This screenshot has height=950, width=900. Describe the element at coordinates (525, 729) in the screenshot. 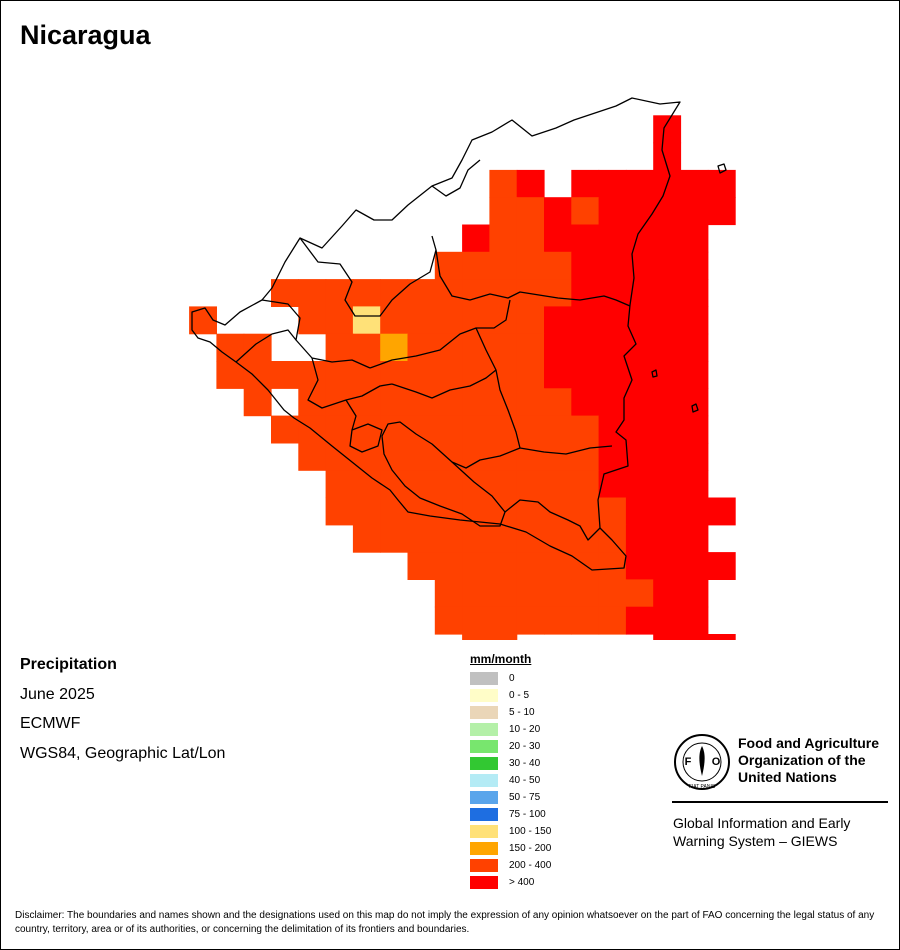

I see `legend-label: 10 - 20` at that location.